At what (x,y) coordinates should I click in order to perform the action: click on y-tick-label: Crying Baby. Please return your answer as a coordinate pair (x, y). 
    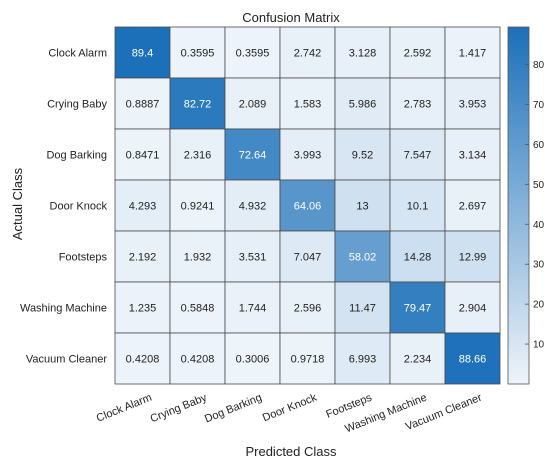
    Looking at the image, I should click on (77, 105).